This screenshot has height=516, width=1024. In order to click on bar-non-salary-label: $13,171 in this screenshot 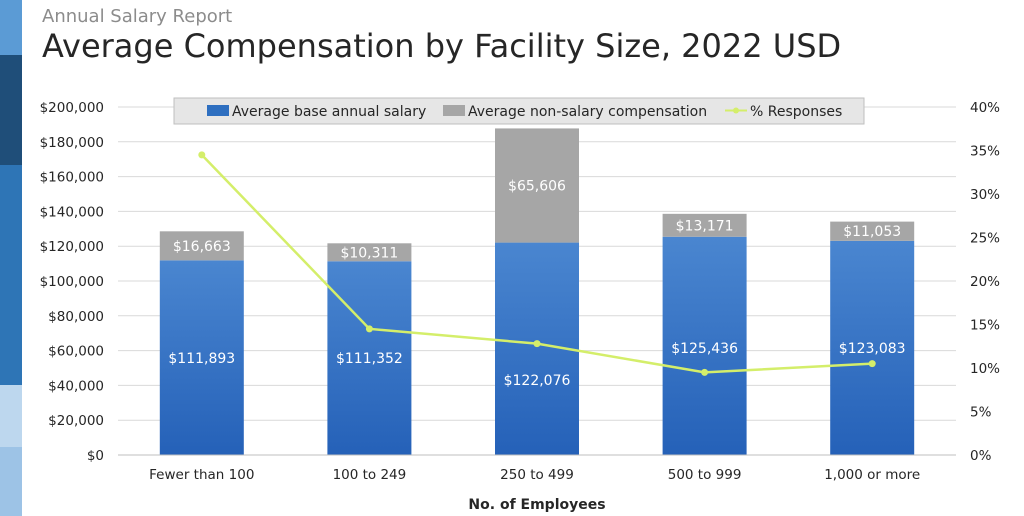, I will do `click(705, 226)`.